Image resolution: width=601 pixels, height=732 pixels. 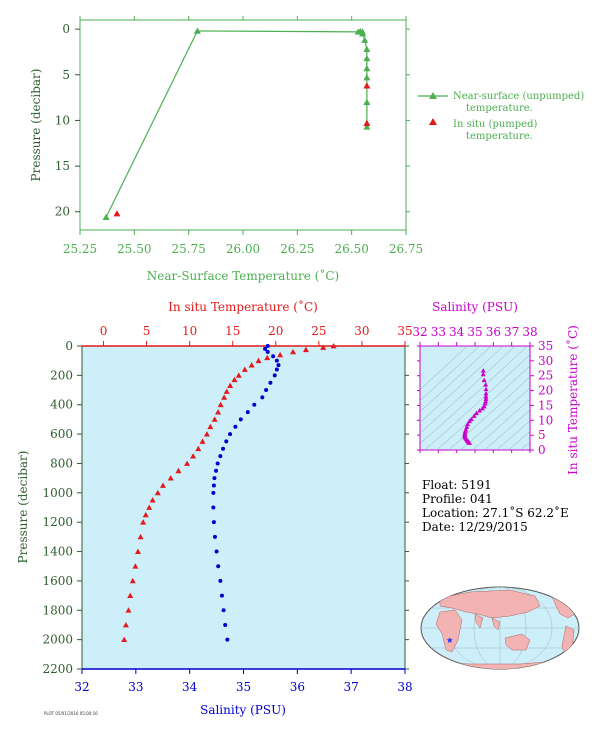 I want to click on profile-ylabel: Pressure (decibar), so click(x=23, y=507).